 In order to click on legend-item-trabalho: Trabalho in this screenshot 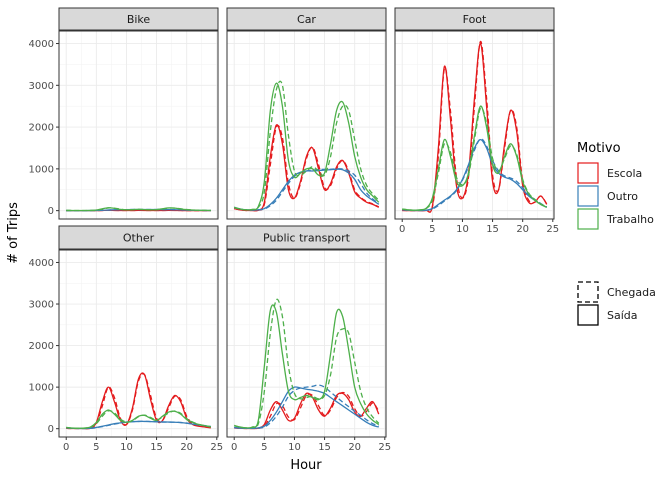, I will do `click(615, 219)`.